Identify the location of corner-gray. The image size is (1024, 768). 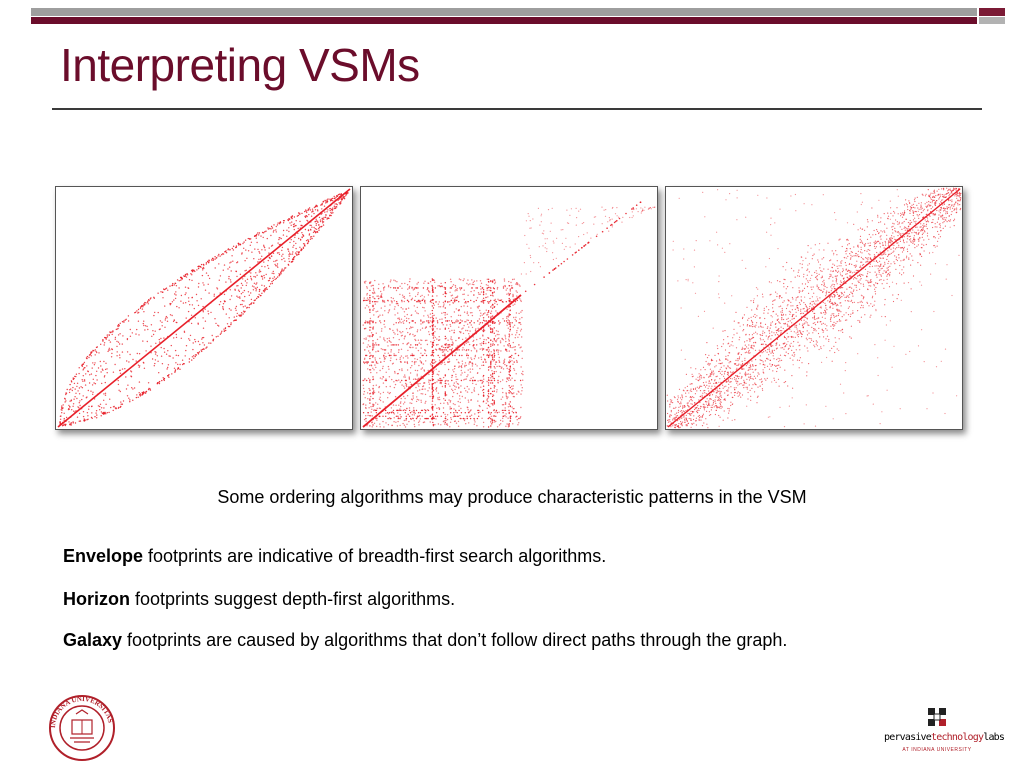
(992, 20).